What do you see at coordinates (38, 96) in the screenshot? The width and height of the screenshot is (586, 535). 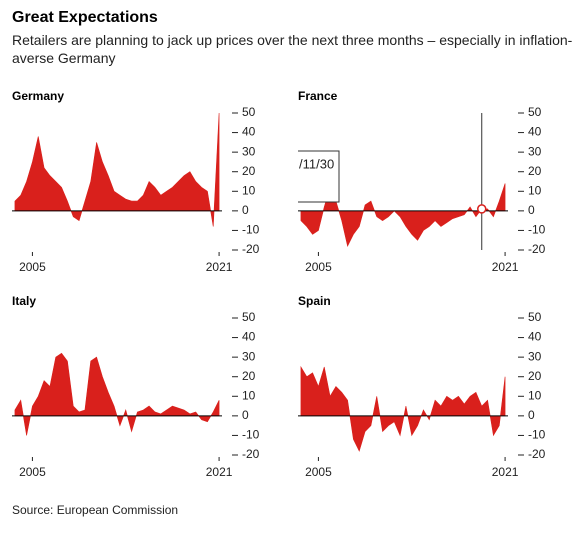 I see `panel-title: Germany` at bounding box center [38, 96].